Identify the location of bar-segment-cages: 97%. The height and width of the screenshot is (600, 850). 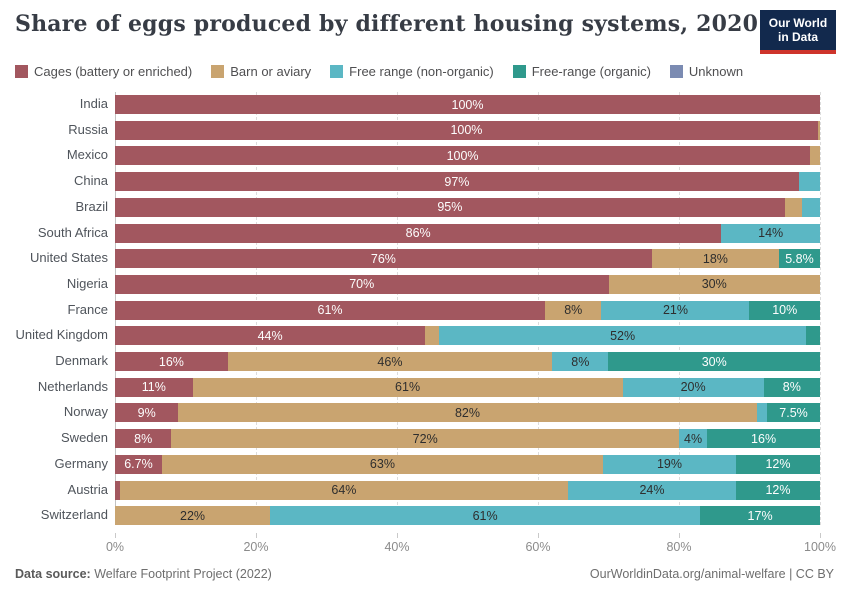
(457, 182).